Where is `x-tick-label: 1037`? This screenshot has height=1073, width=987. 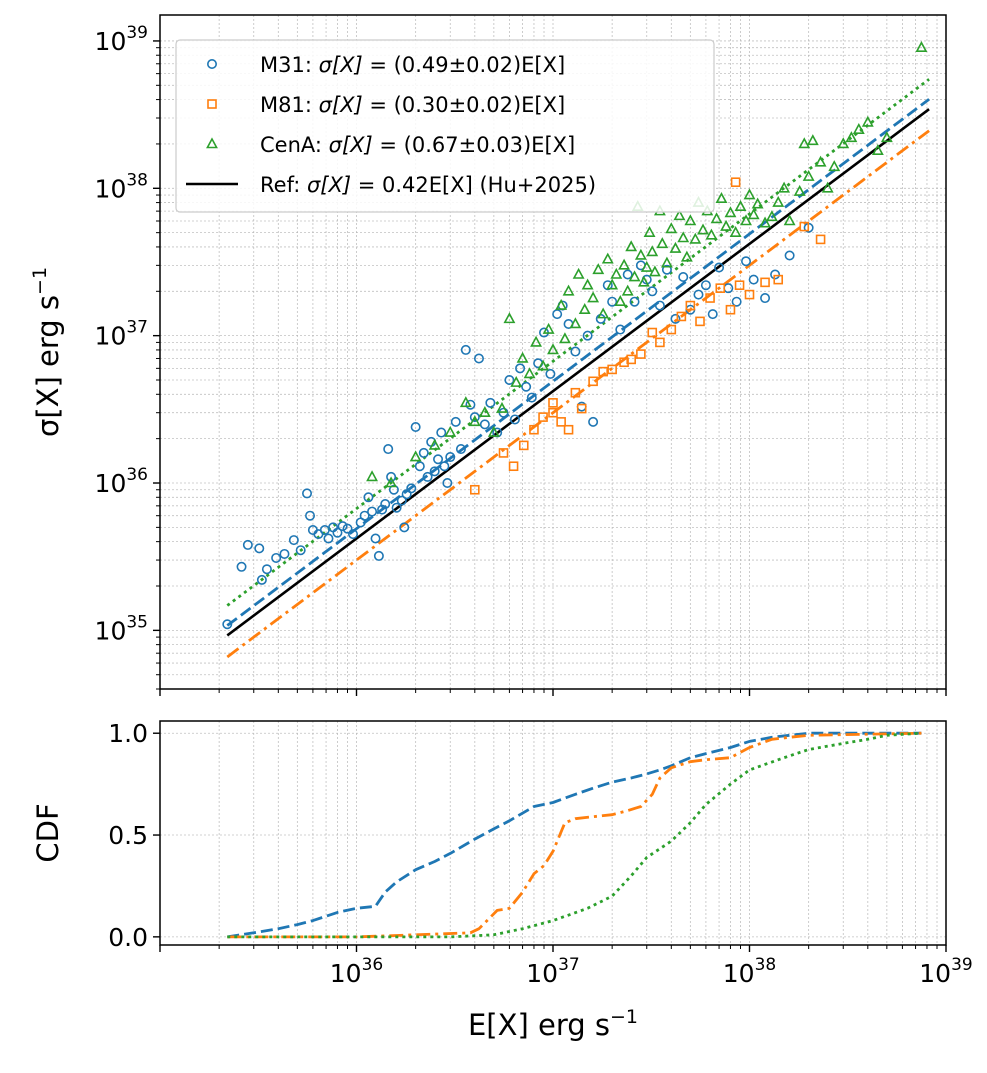
x-tick-label: 1037 is located at coordinates (552, 971).